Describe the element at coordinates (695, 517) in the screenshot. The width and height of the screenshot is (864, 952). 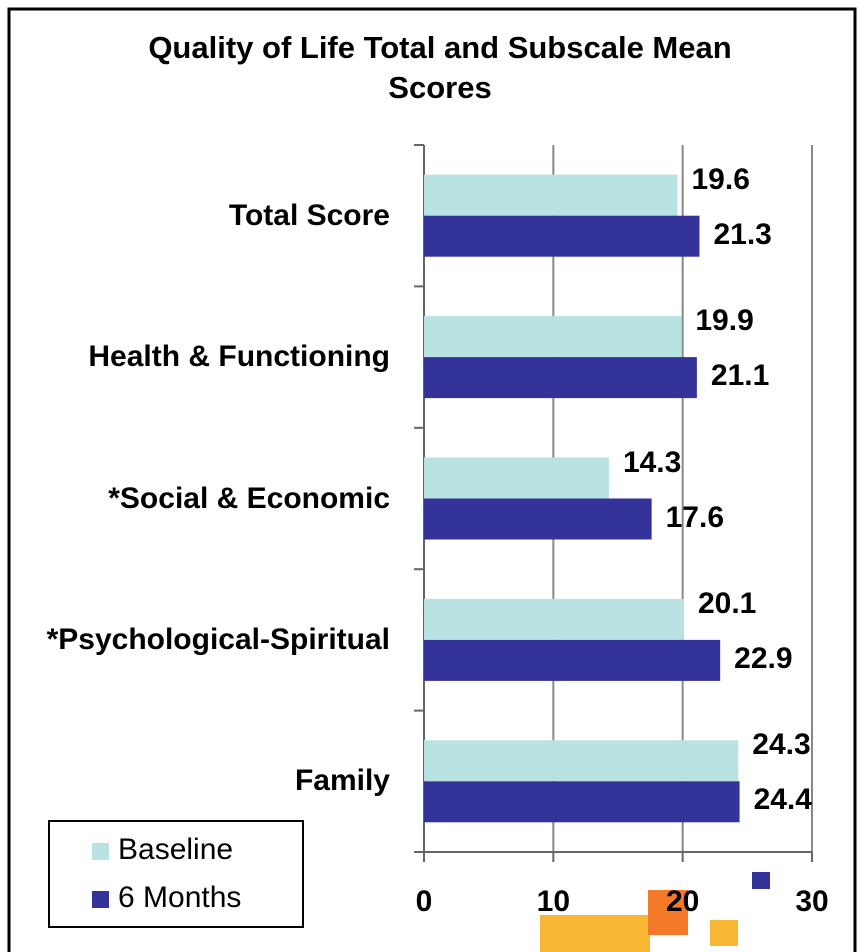
I see `data-label: 17.6` at that location.